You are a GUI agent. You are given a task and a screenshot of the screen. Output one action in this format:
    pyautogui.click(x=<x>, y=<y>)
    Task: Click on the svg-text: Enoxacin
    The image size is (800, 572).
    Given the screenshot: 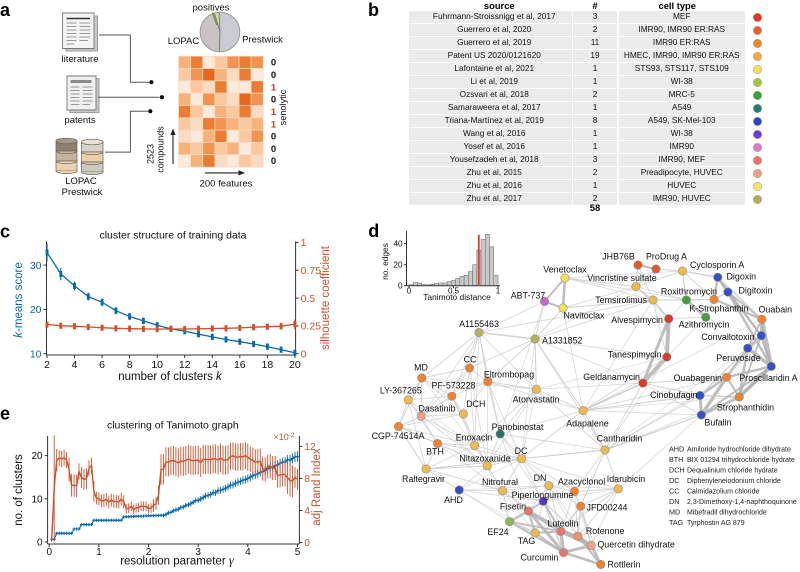 What is the action you would take?
    pyautogui.click(x=474, y=438)
    